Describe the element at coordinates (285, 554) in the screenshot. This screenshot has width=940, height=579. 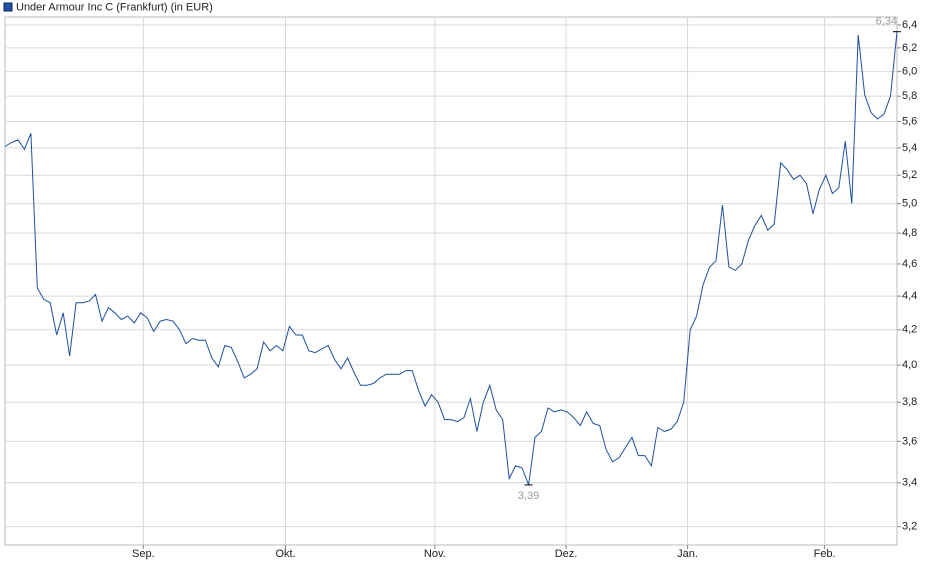
I see `x-tick-label: Okt.` at that location.